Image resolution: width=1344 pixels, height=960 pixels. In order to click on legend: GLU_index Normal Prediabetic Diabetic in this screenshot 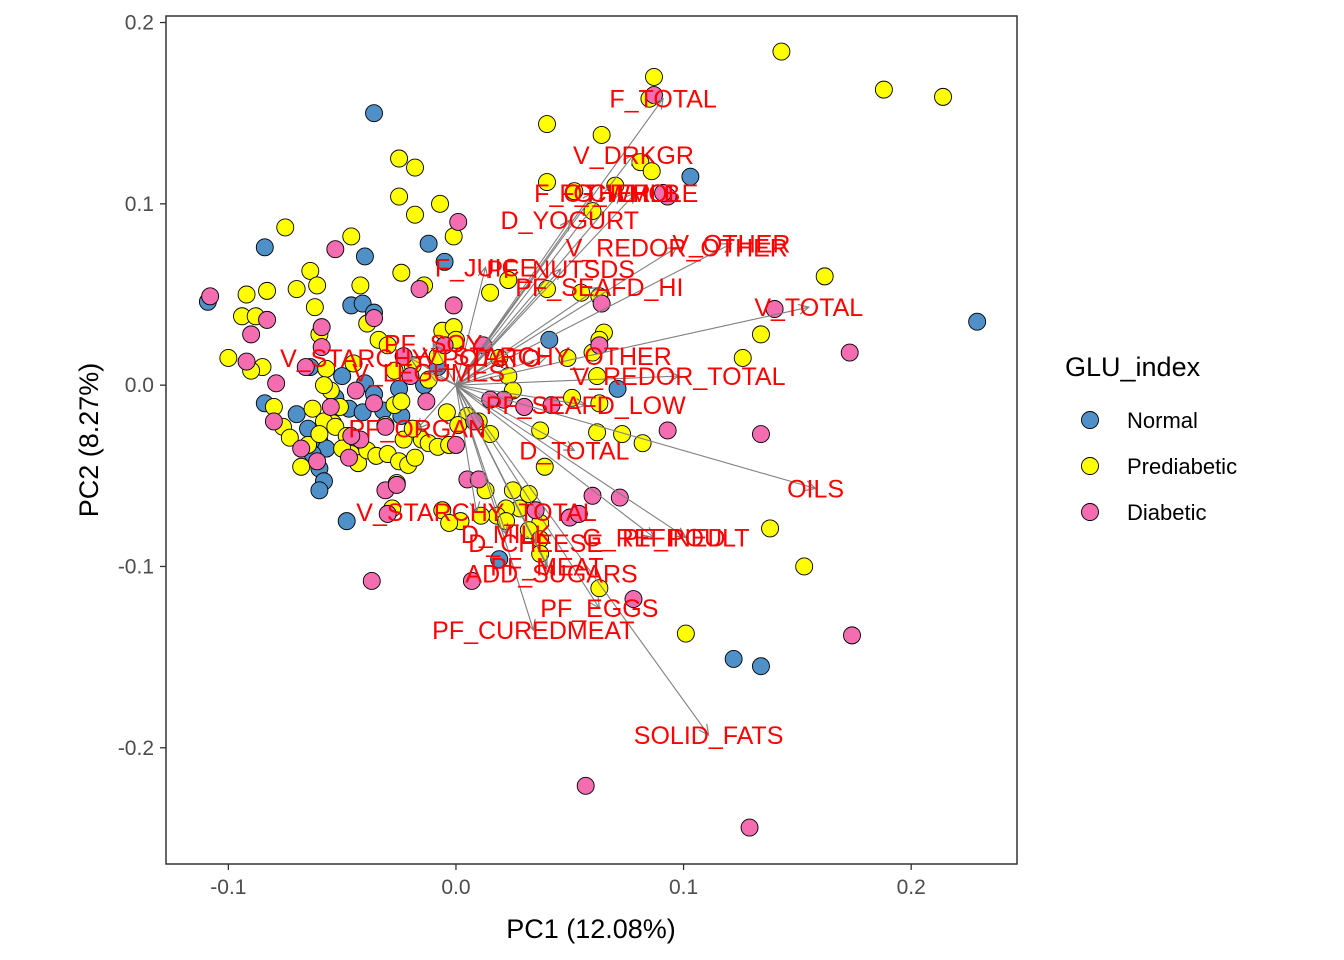, I will do `click(1151, 438)`.